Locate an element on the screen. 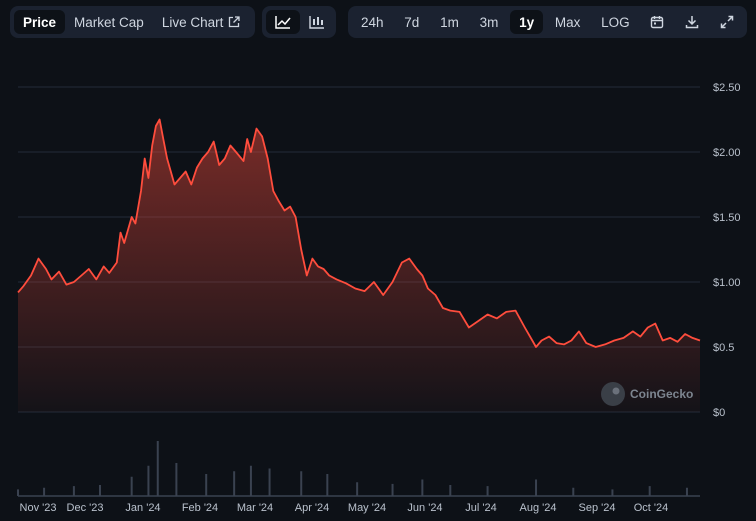 The image size is (756, 521). x-tick-label: Nov '23 is located at coordinates (38, 508).